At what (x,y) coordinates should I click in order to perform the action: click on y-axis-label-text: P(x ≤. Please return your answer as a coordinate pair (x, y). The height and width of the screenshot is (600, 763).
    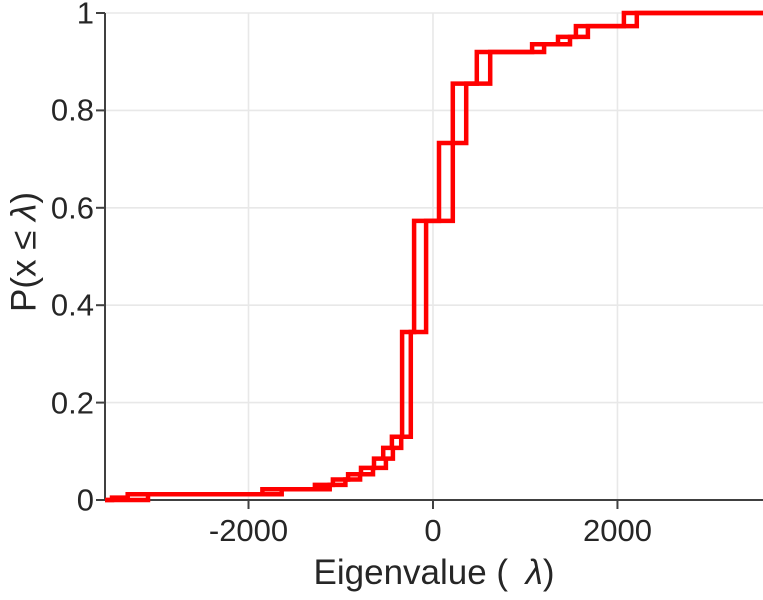
    Looking at the image, I should click on (24, 266).